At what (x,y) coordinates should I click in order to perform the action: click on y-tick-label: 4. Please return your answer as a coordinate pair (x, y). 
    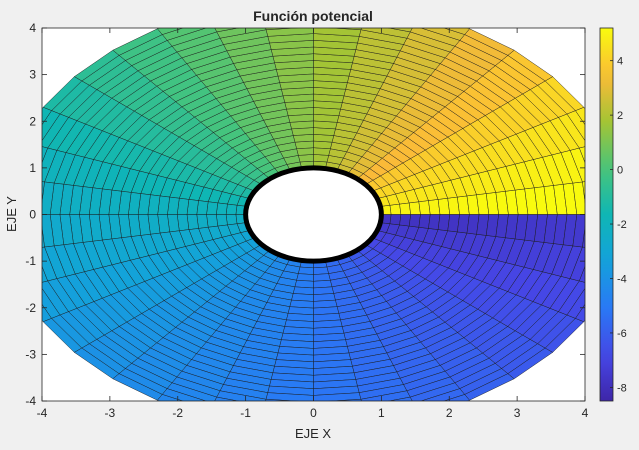
    Looking at the image, I should click on (32, 28).